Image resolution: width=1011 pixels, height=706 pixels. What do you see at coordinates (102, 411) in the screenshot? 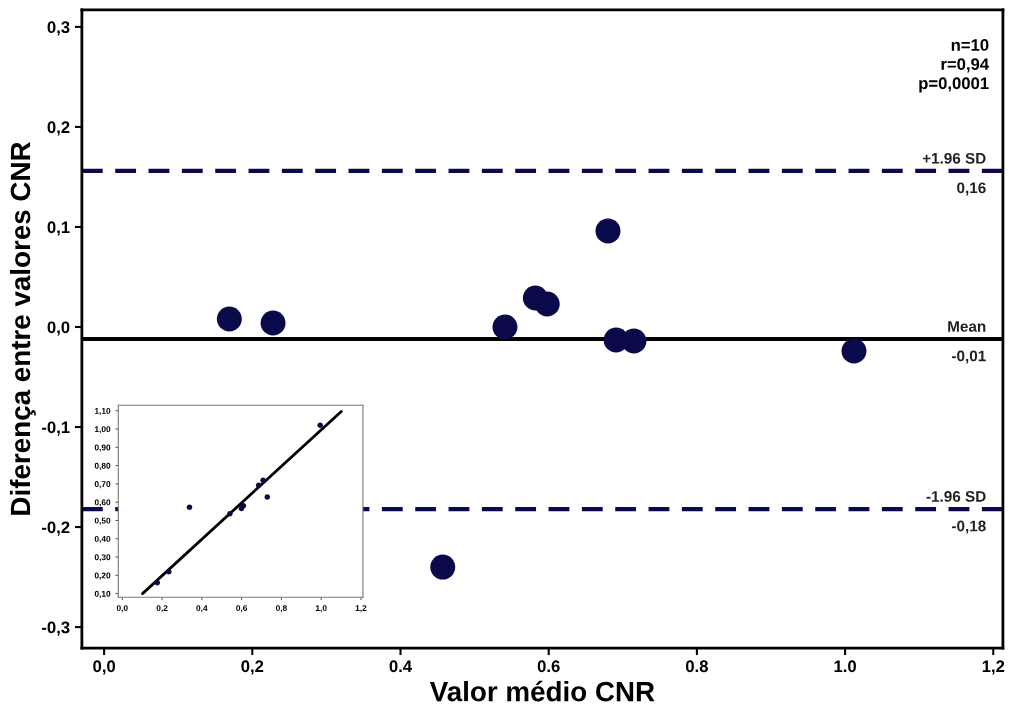
I see `y-tick-label: 1,10` at bounding box center [102, 411].